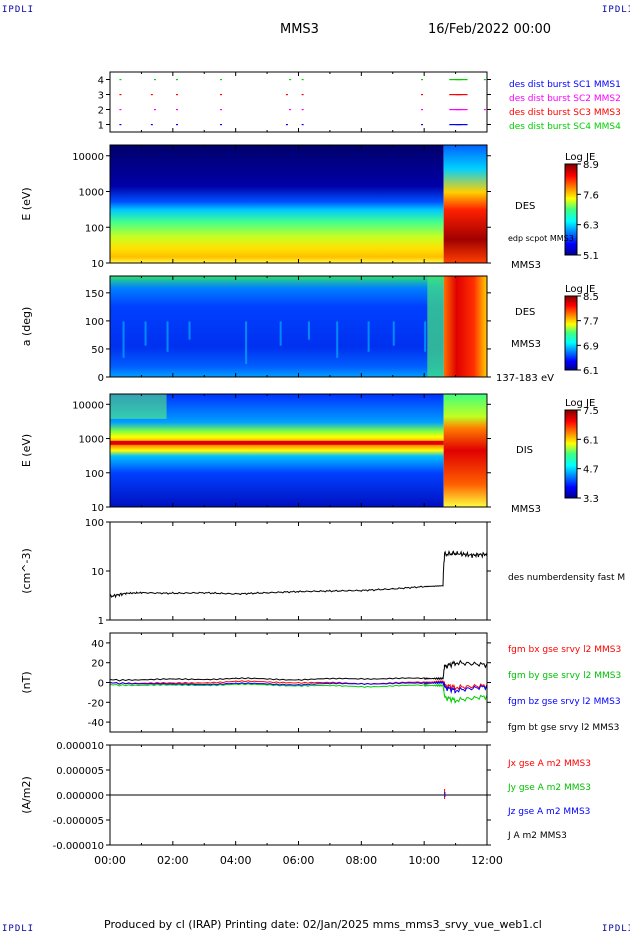 This screenshot has width=630, height=934. Describe the element at coordinates (616, 10) in the screenshot. I see `corner-mark-tr: IPDLI` at that location.